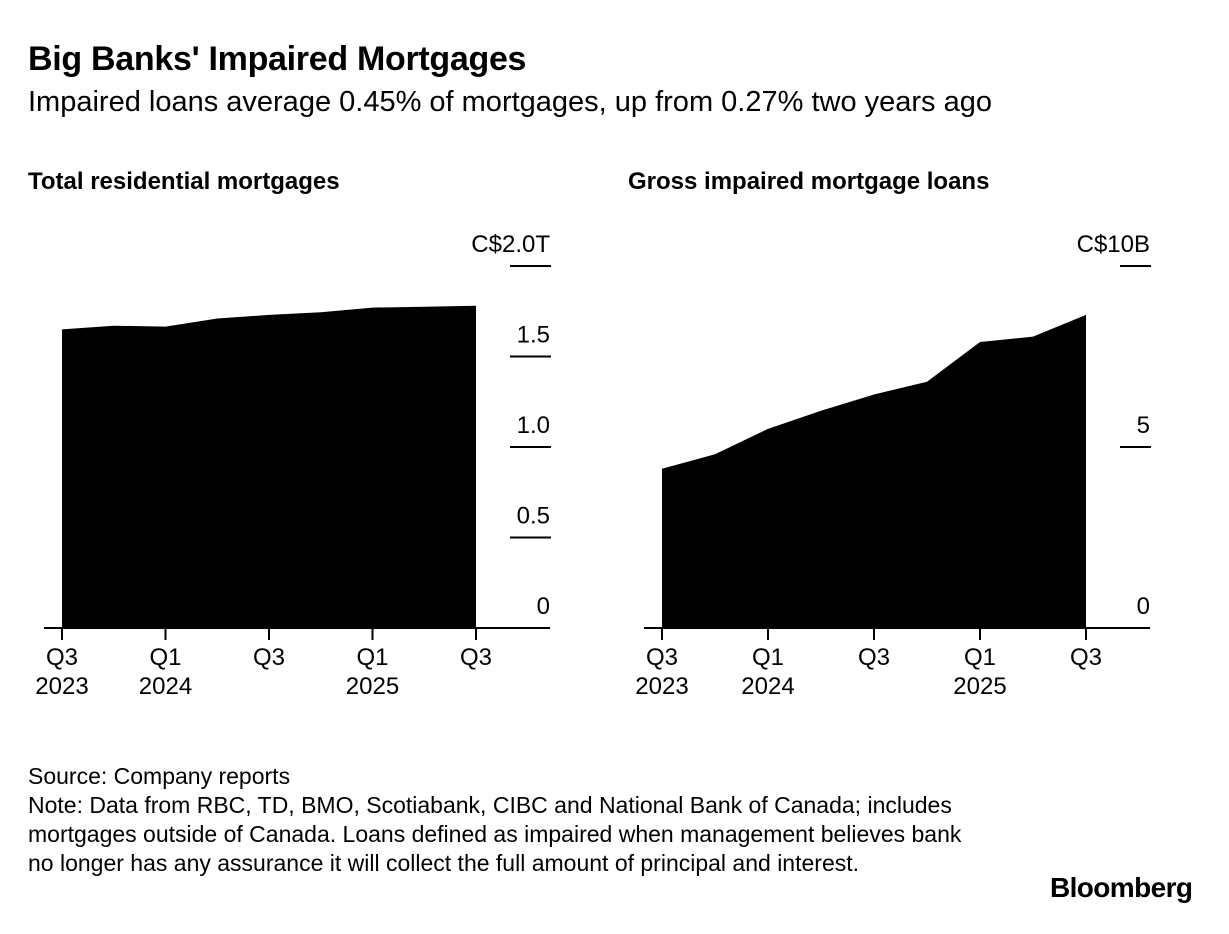 Image resolution: width=1229 pixels, height=934 pixels. What do you see at coordinates (533, 335) in the screenshot?
I see `y-tick-label: 1.5` at bounding box center [533, 335].